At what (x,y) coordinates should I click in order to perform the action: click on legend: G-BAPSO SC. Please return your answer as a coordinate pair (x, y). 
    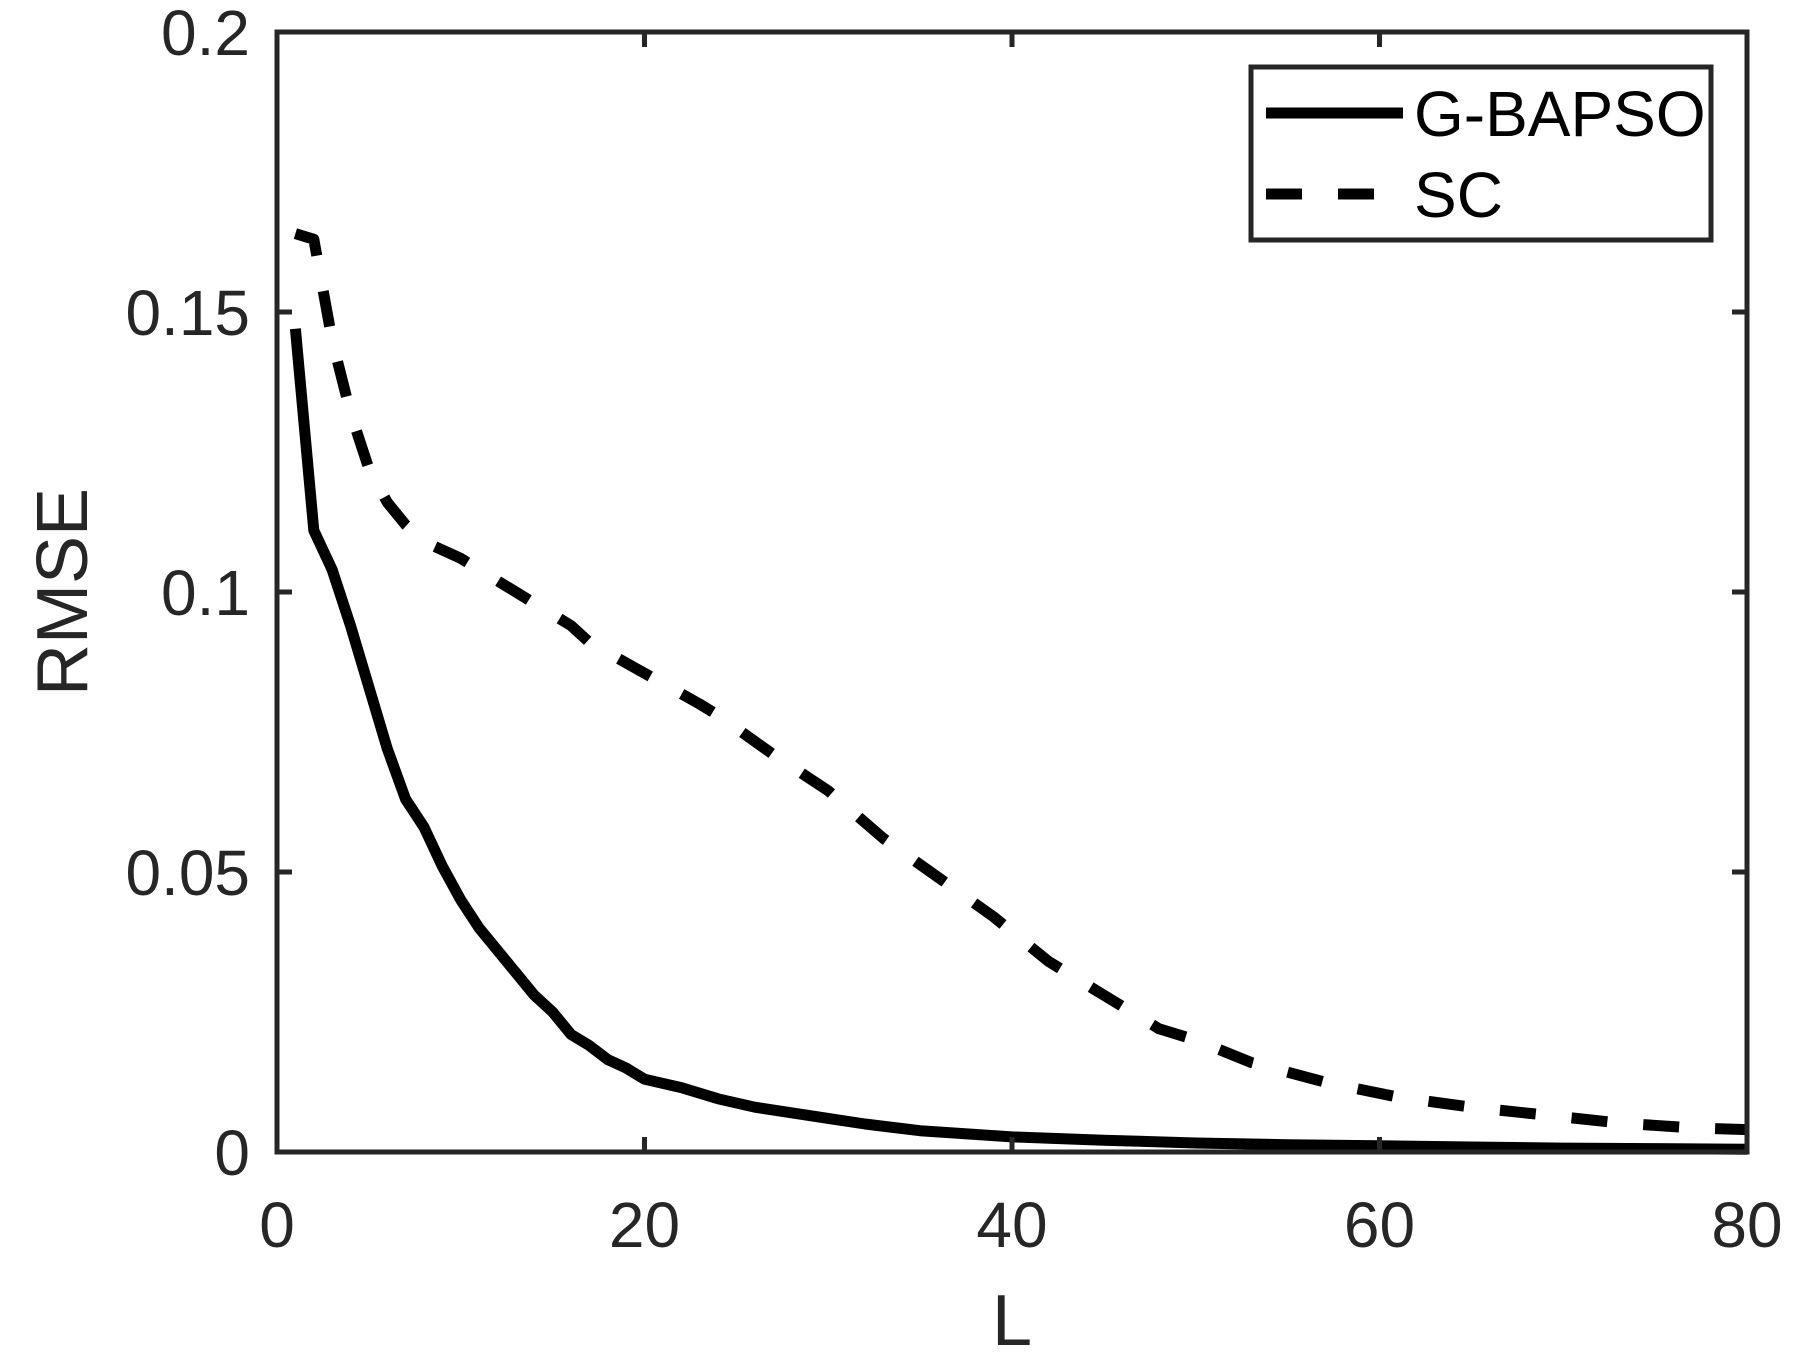
    Looking at the image, I should click on (1481, 153).